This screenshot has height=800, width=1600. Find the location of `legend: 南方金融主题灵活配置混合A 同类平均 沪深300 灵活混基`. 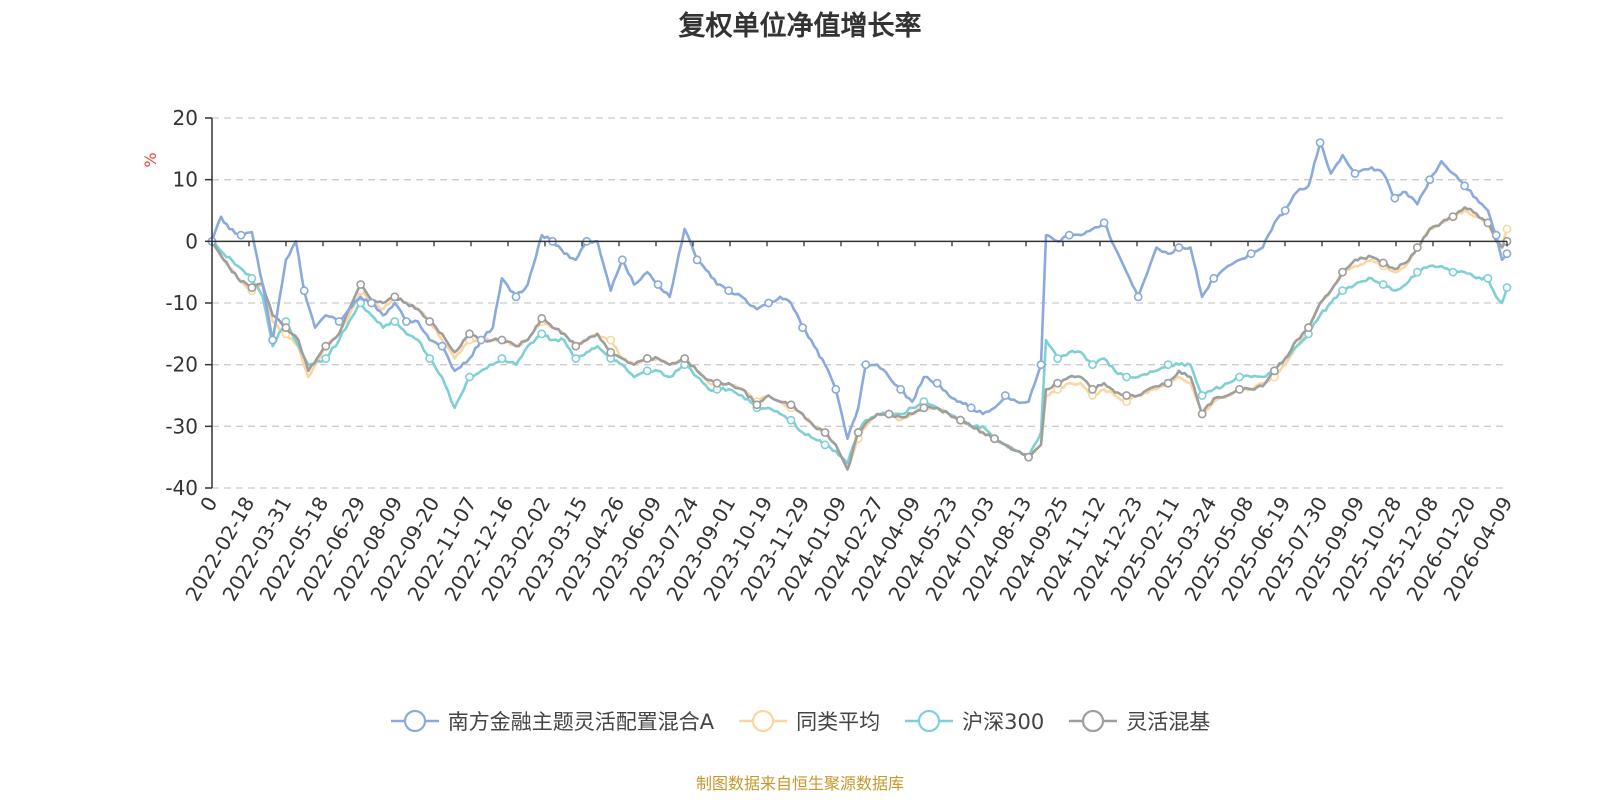

legend: 南方金融主题灵活配置混合A 同类平均 沪深300 灵活混基 is located at coordinates (800, 721).